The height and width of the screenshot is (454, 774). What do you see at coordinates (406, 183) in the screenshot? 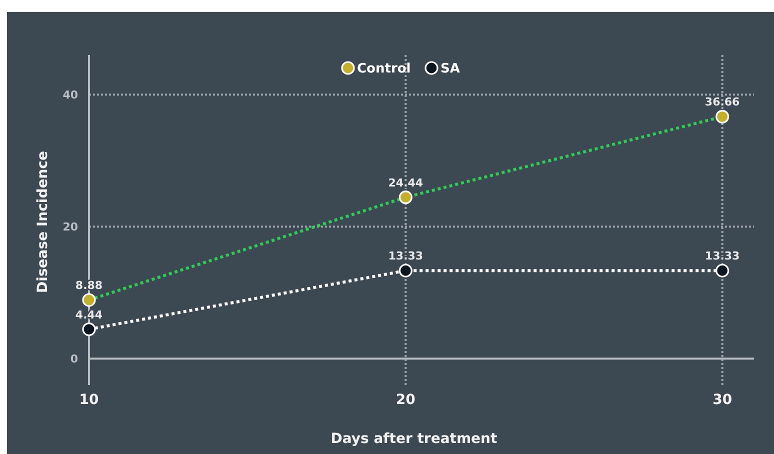
I see `data-label: 24.44` at bounding box center [406, 183].